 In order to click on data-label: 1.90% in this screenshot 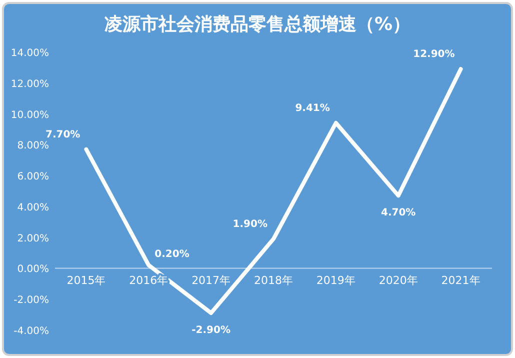, I will do `click(250, 224)`.